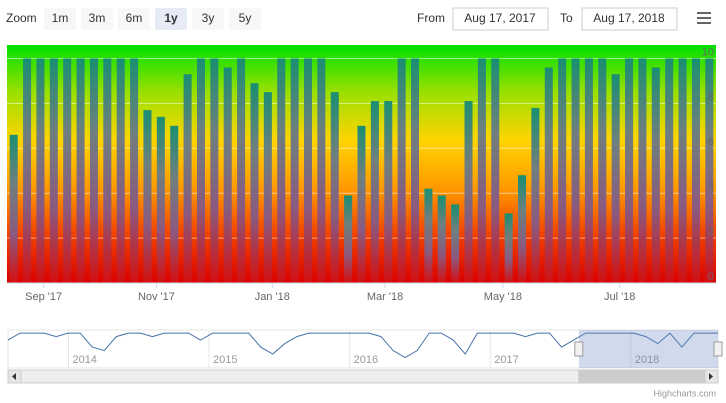  What do you see at coordinates (708, 52) in the screenshot?
I see `y-tick-label: 10` at bounding box center [708, 52].